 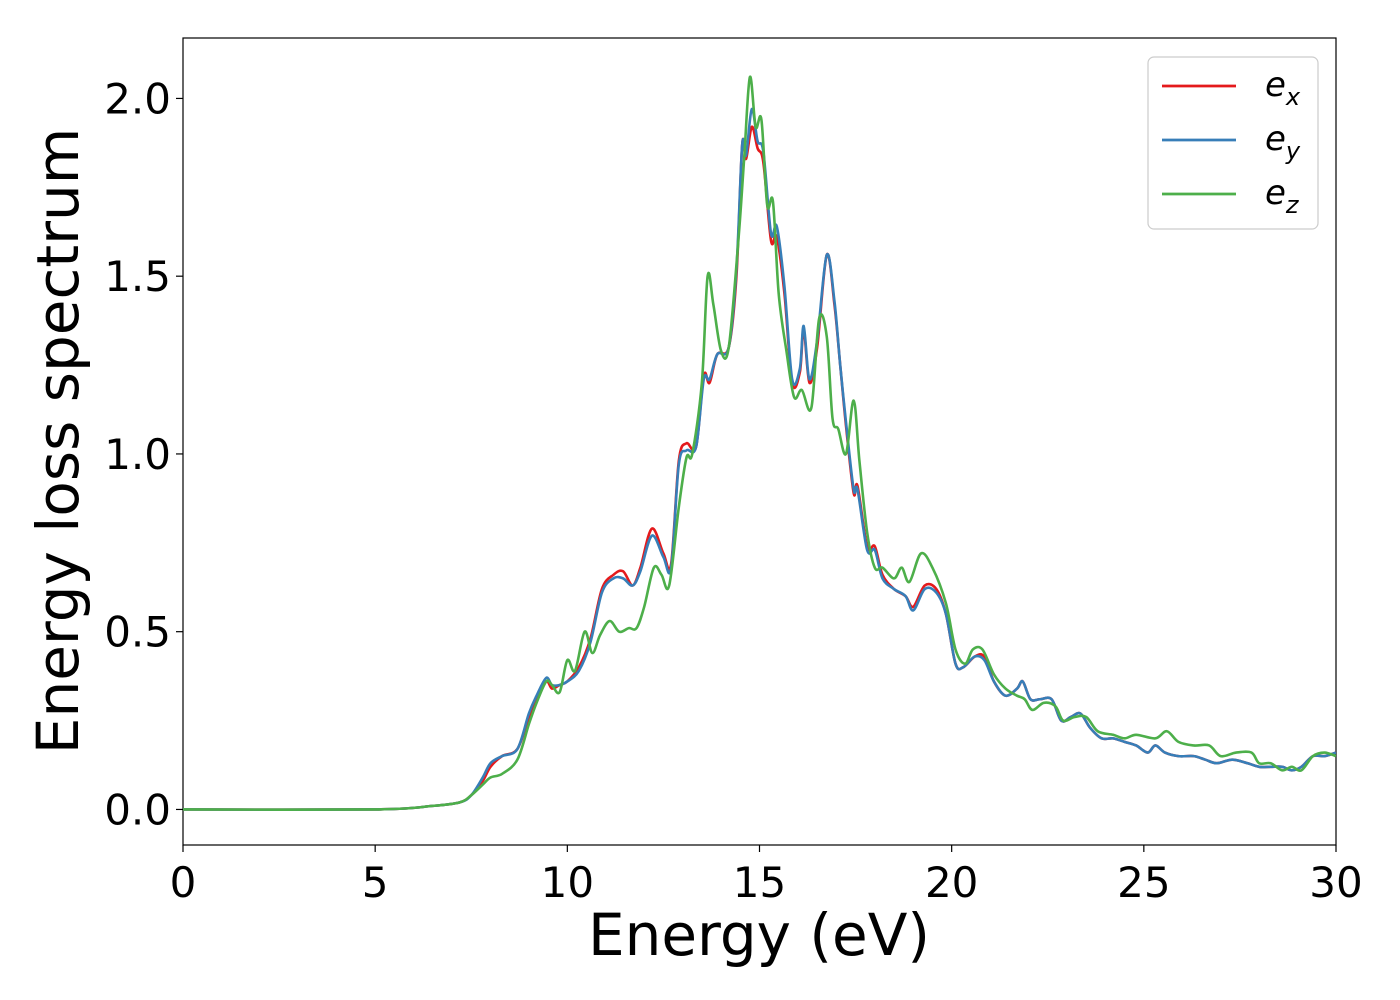 What do you see at coordinates (137, 276) in the screenshot?
I see `y-tick-label: 1.5` at bounding box center [137, 276].